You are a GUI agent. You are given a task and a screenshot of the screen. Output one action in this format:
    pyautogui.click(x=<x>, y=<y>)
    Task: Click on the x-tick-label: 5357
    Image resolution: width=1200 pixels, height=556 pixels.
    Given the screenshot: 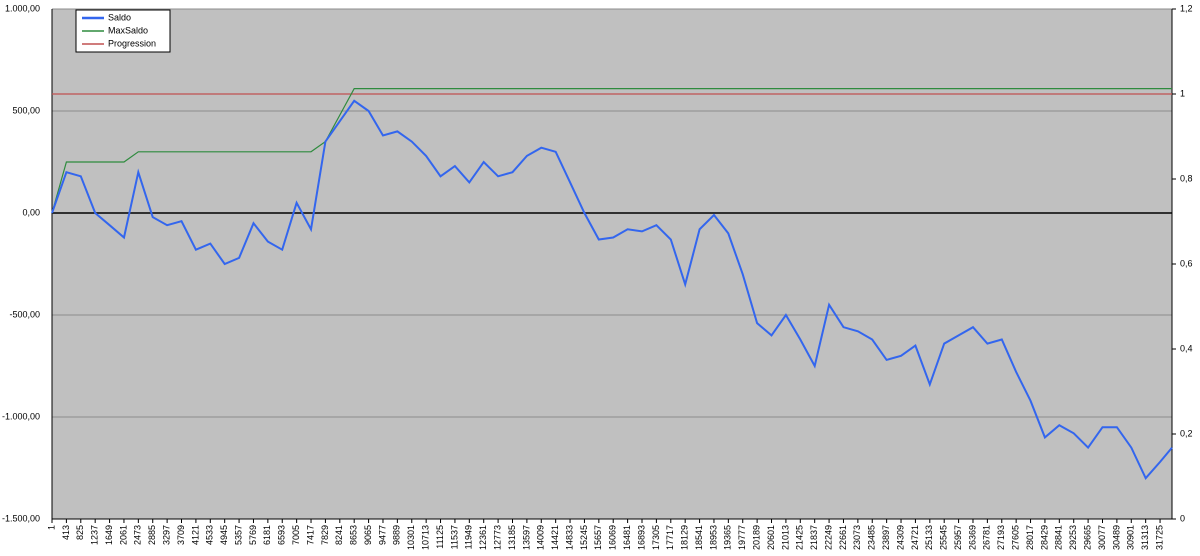 What is the action you would take?
    pyautogui.click(x=238, y=535)
    